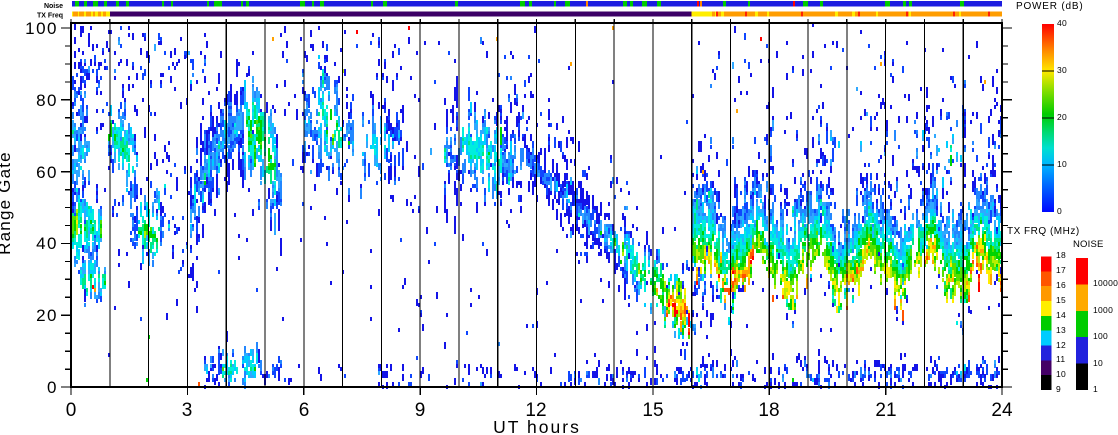 The image size is (1118, 435). I want to click on svg-text: Range Gate, so click(7, 203).